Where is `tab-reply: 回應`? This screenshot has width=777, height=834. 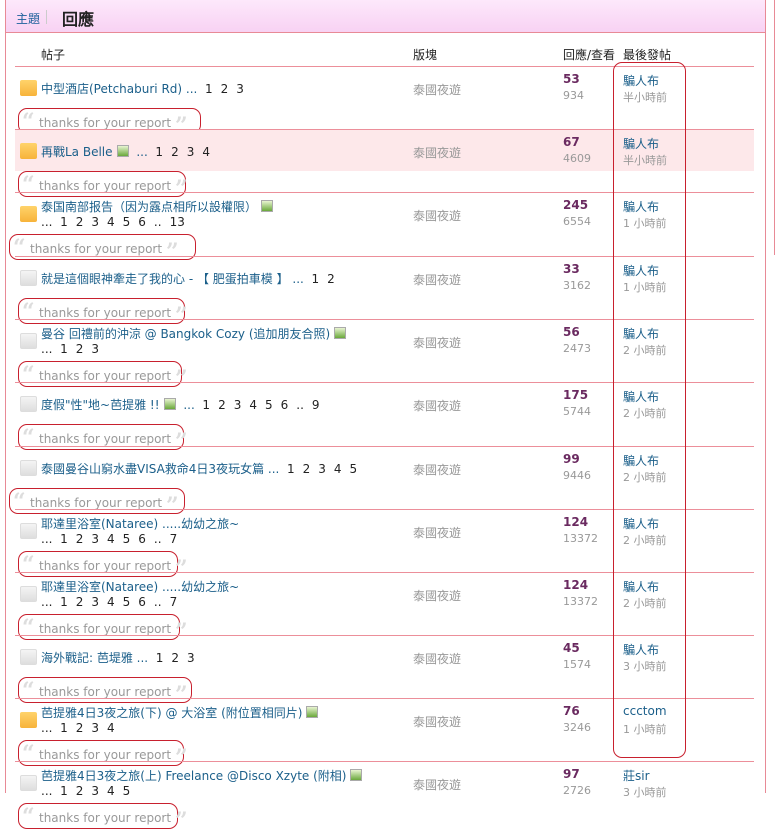
tab-reply: 回應 is located at coordinates (78, 19).